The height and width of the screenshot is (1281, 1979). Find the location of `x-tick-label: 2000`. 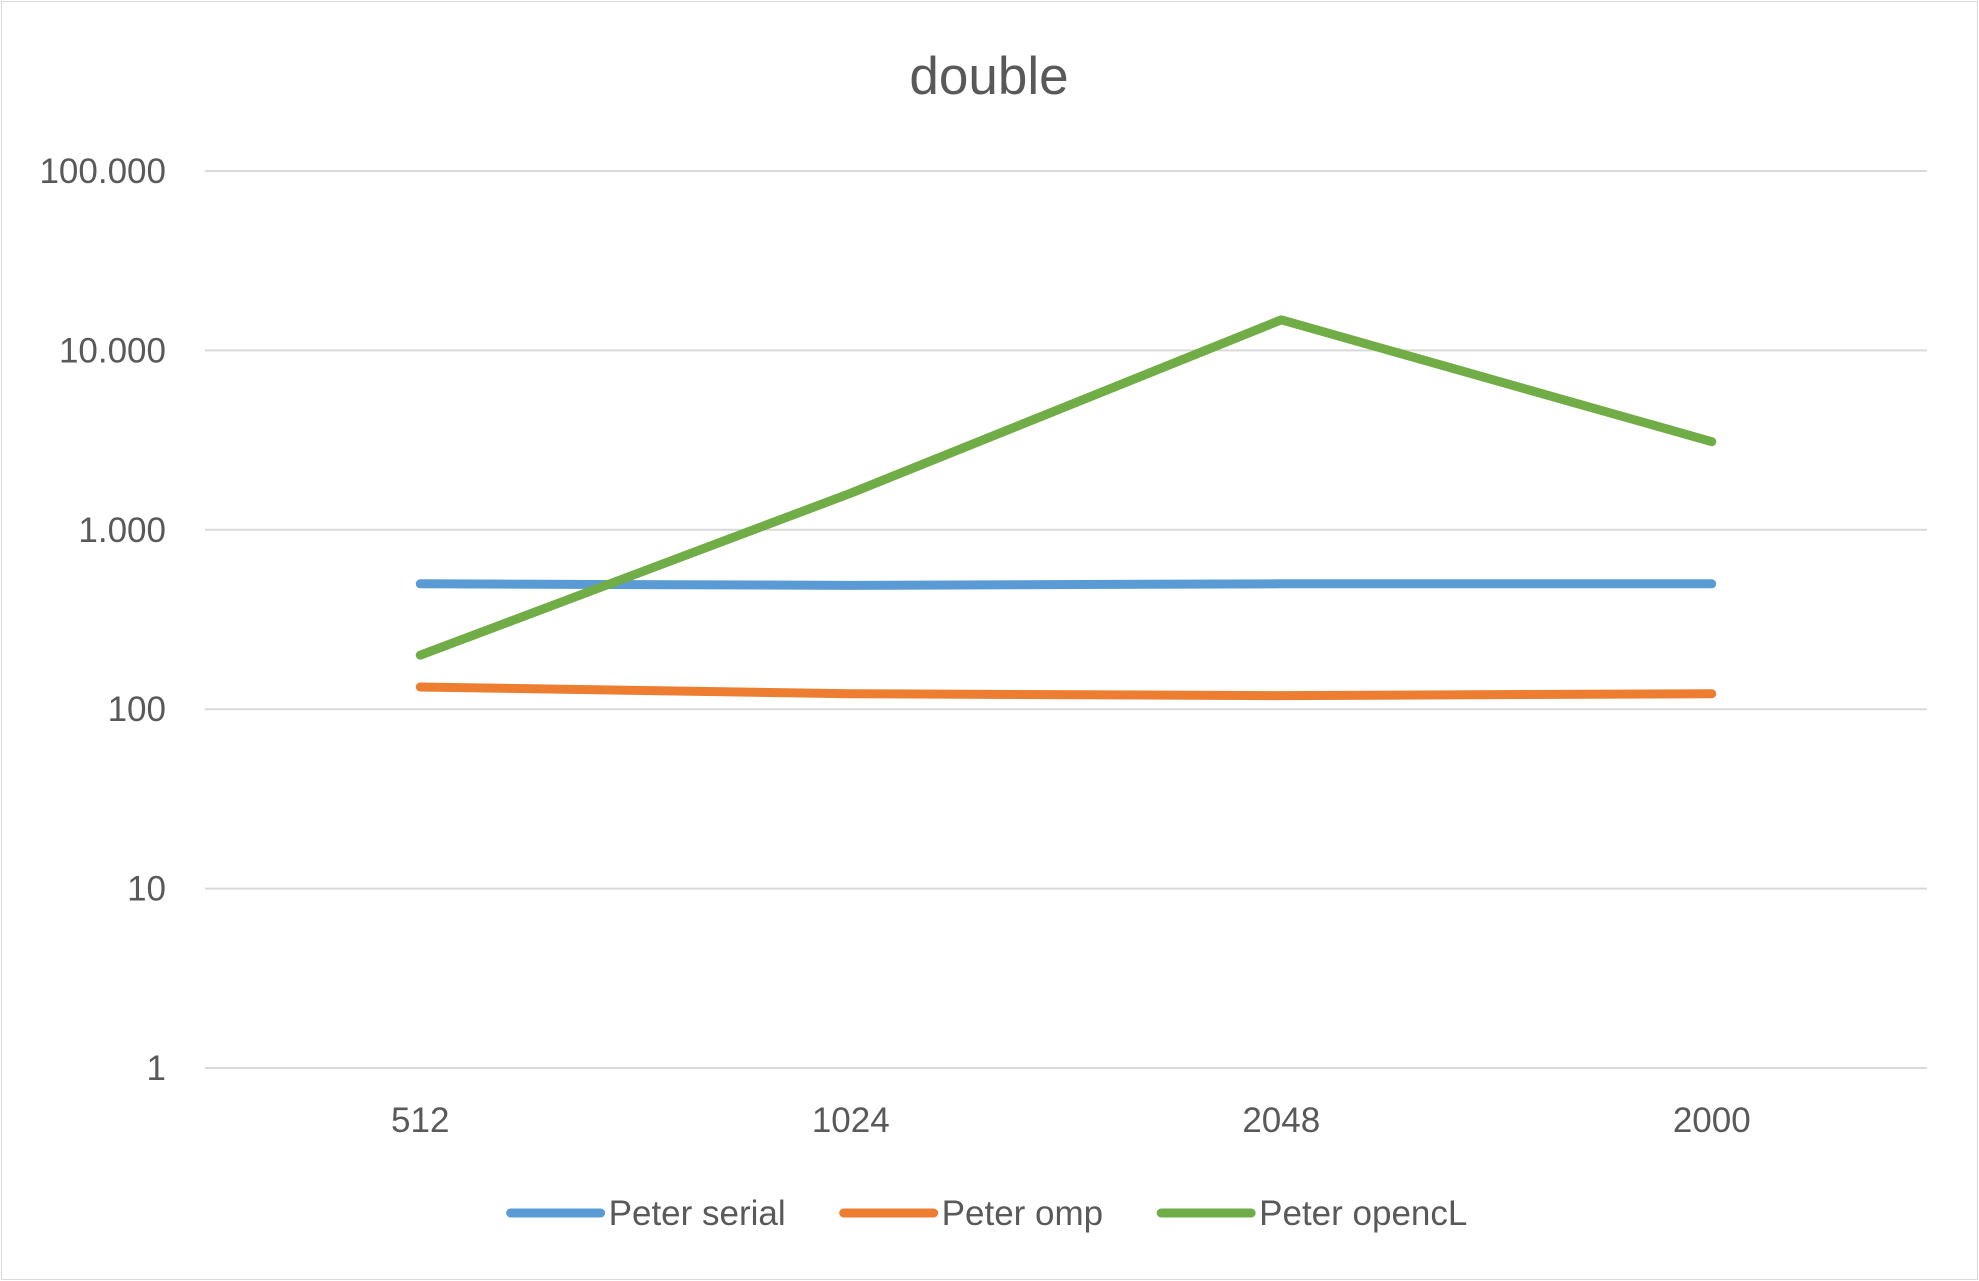

x-tick-label: 2000 is located at coordinates (1712, 1120).